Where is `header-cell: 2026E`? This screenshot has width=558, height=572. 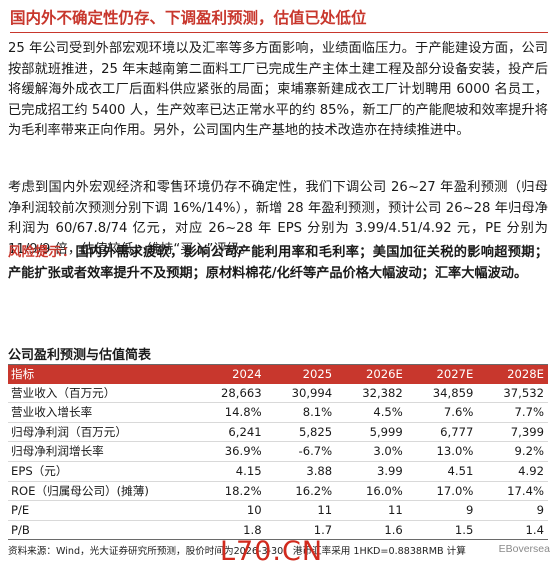 header-cell: 2026E is located at coordinates (371, 374).